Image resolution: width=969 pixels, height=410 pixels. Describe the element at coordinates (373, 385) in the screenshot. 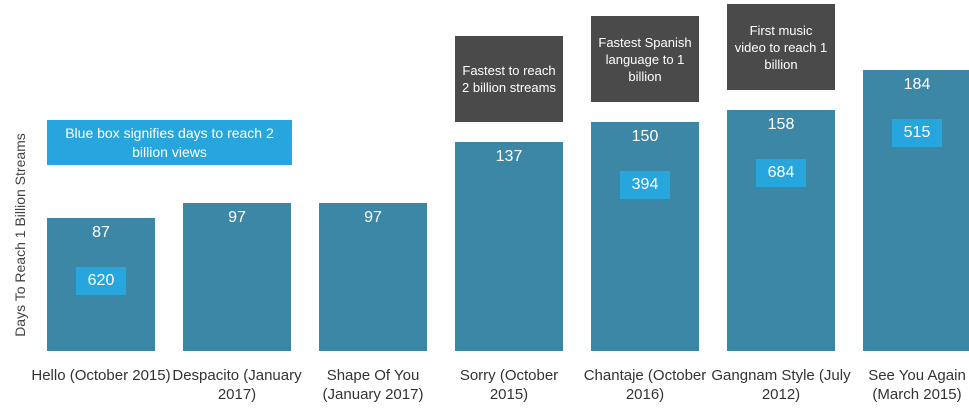

I see `x-tick-label: Shape Of You (January 2017)` at that location.